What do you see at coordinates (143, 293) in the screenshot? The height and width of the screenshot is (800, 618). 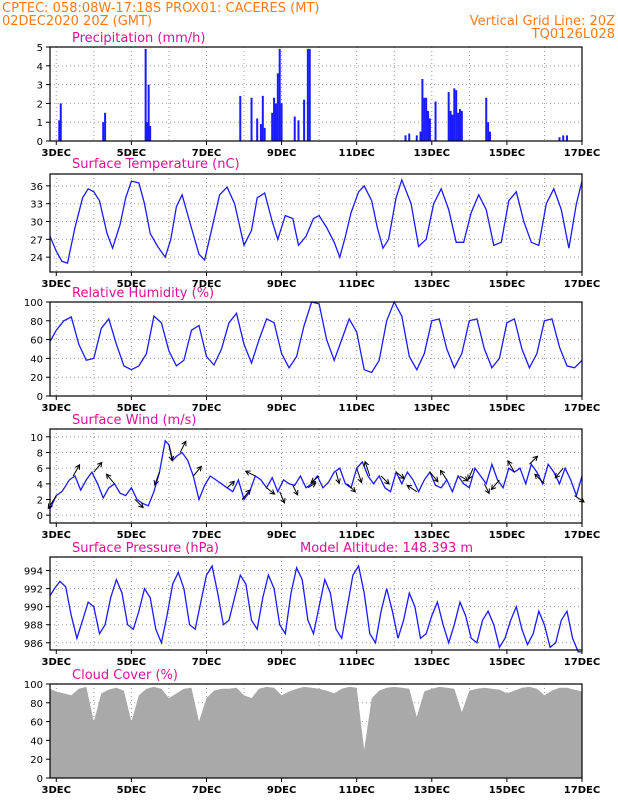 I see `rh-title: Relative Humidity (%)` at bounding box center [143, 293].